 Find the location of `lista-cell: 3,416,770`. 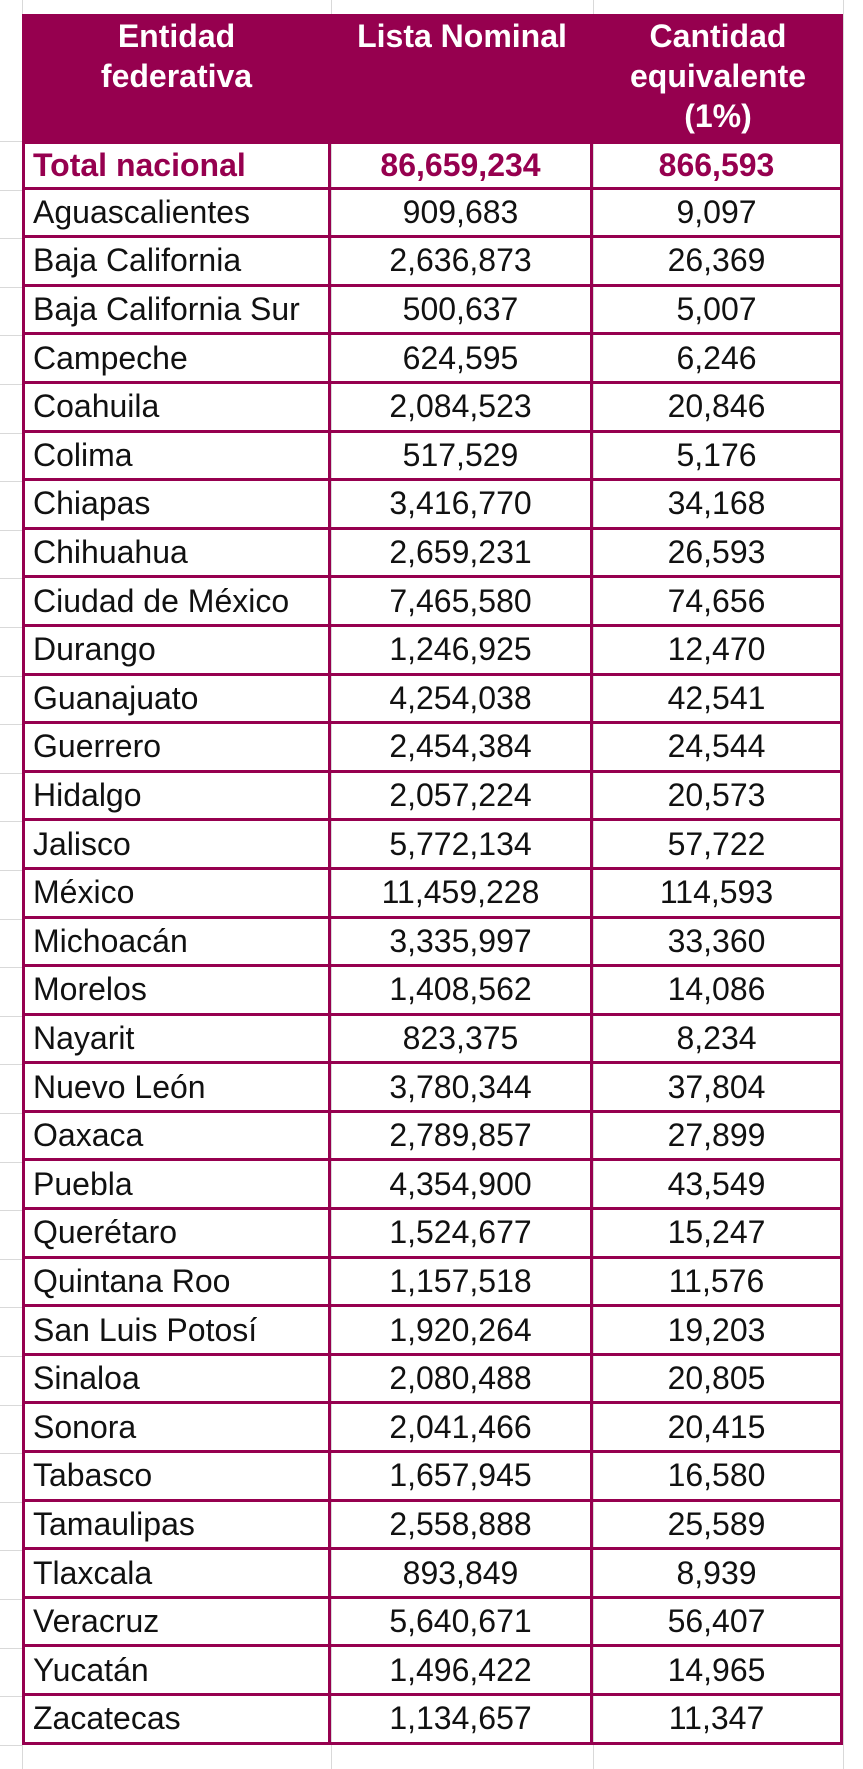

lista-cell: 3,416,770 is located at coordinates (462, 505).